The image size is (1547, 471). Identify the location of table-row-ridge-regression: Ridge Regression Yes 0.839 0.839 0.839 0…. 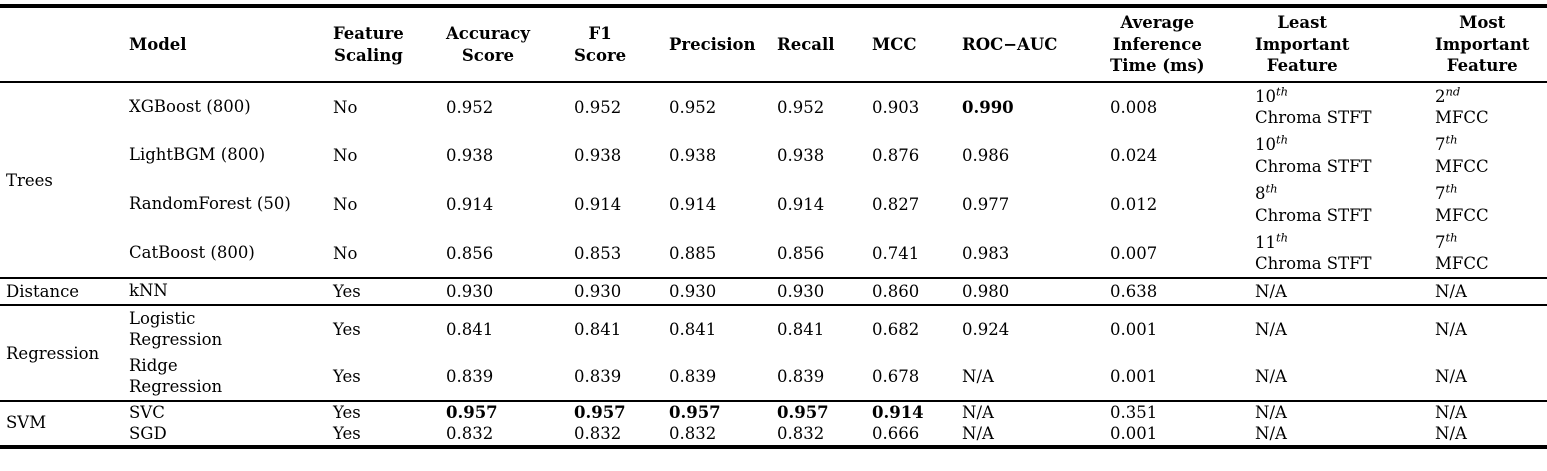
(773, 377).